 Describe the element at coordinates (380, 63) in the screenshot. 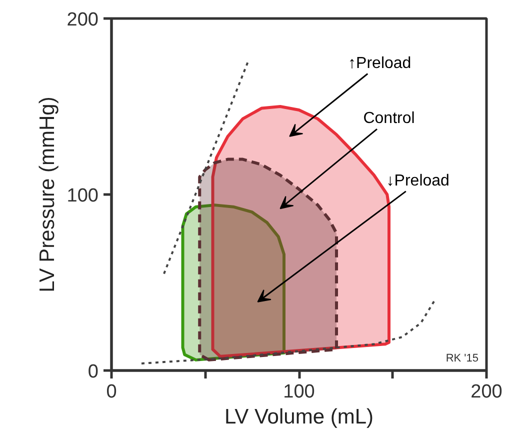

I see `annotation: ↑Preload` at that location.